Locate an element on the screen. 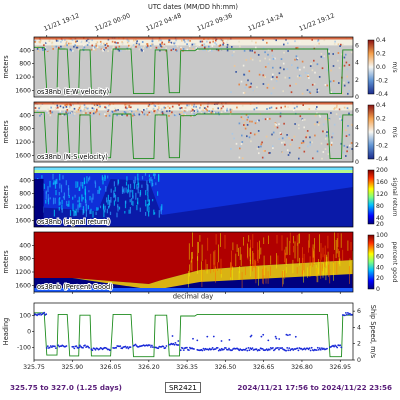  colorbar is located at coordinates (371, 132).